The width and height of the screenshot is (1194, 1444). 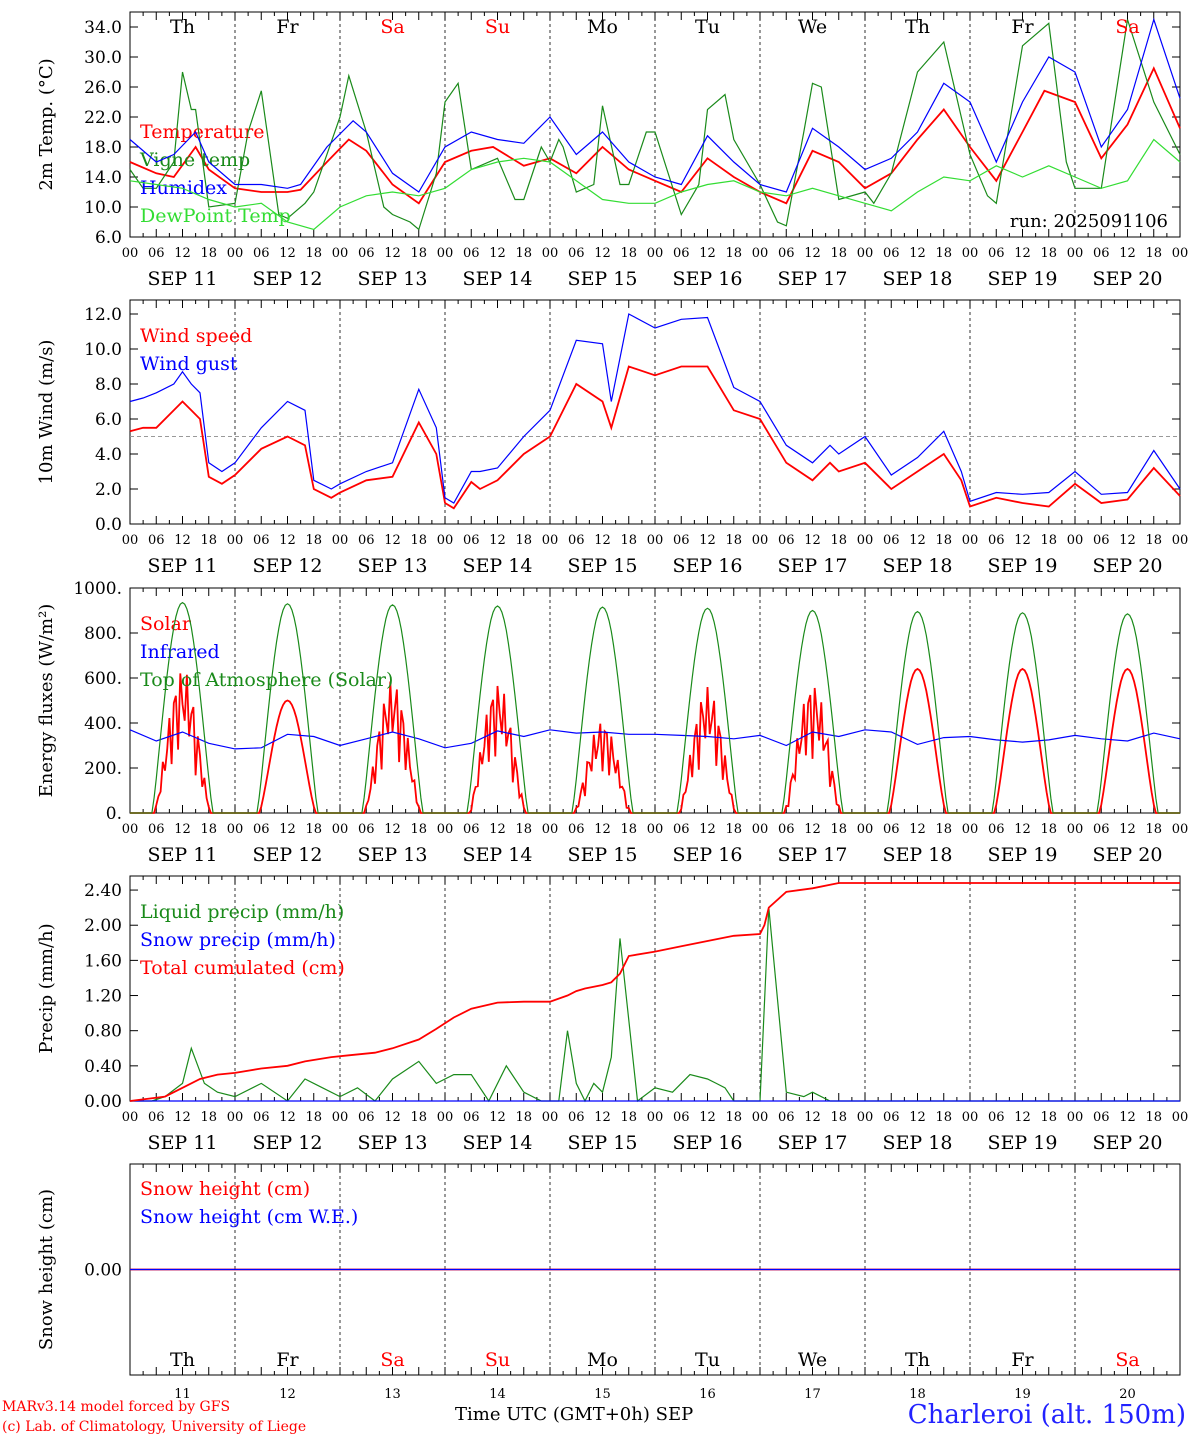 I want to click on y-tick-label: 0., so click(x=114, y=814).